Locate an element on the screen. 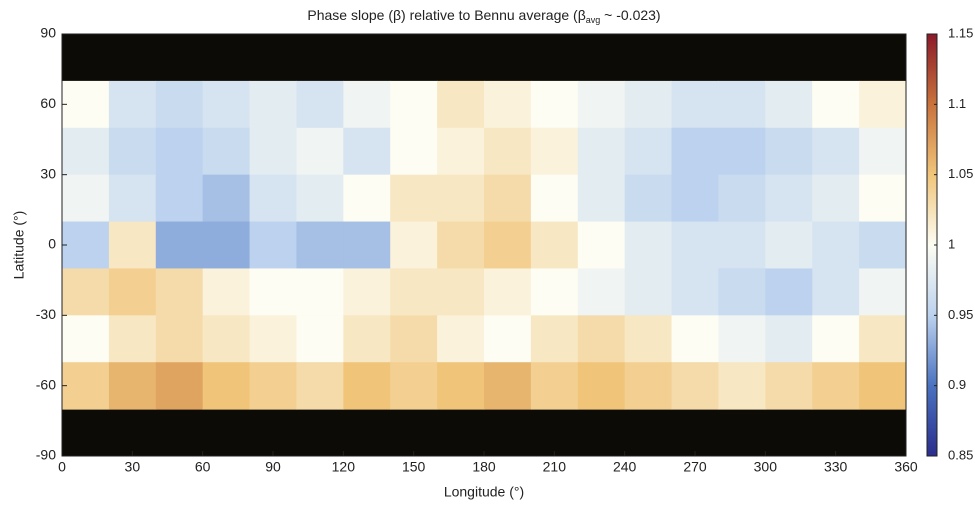  y-tick-label: -90 is located at coordinates (46, 455).